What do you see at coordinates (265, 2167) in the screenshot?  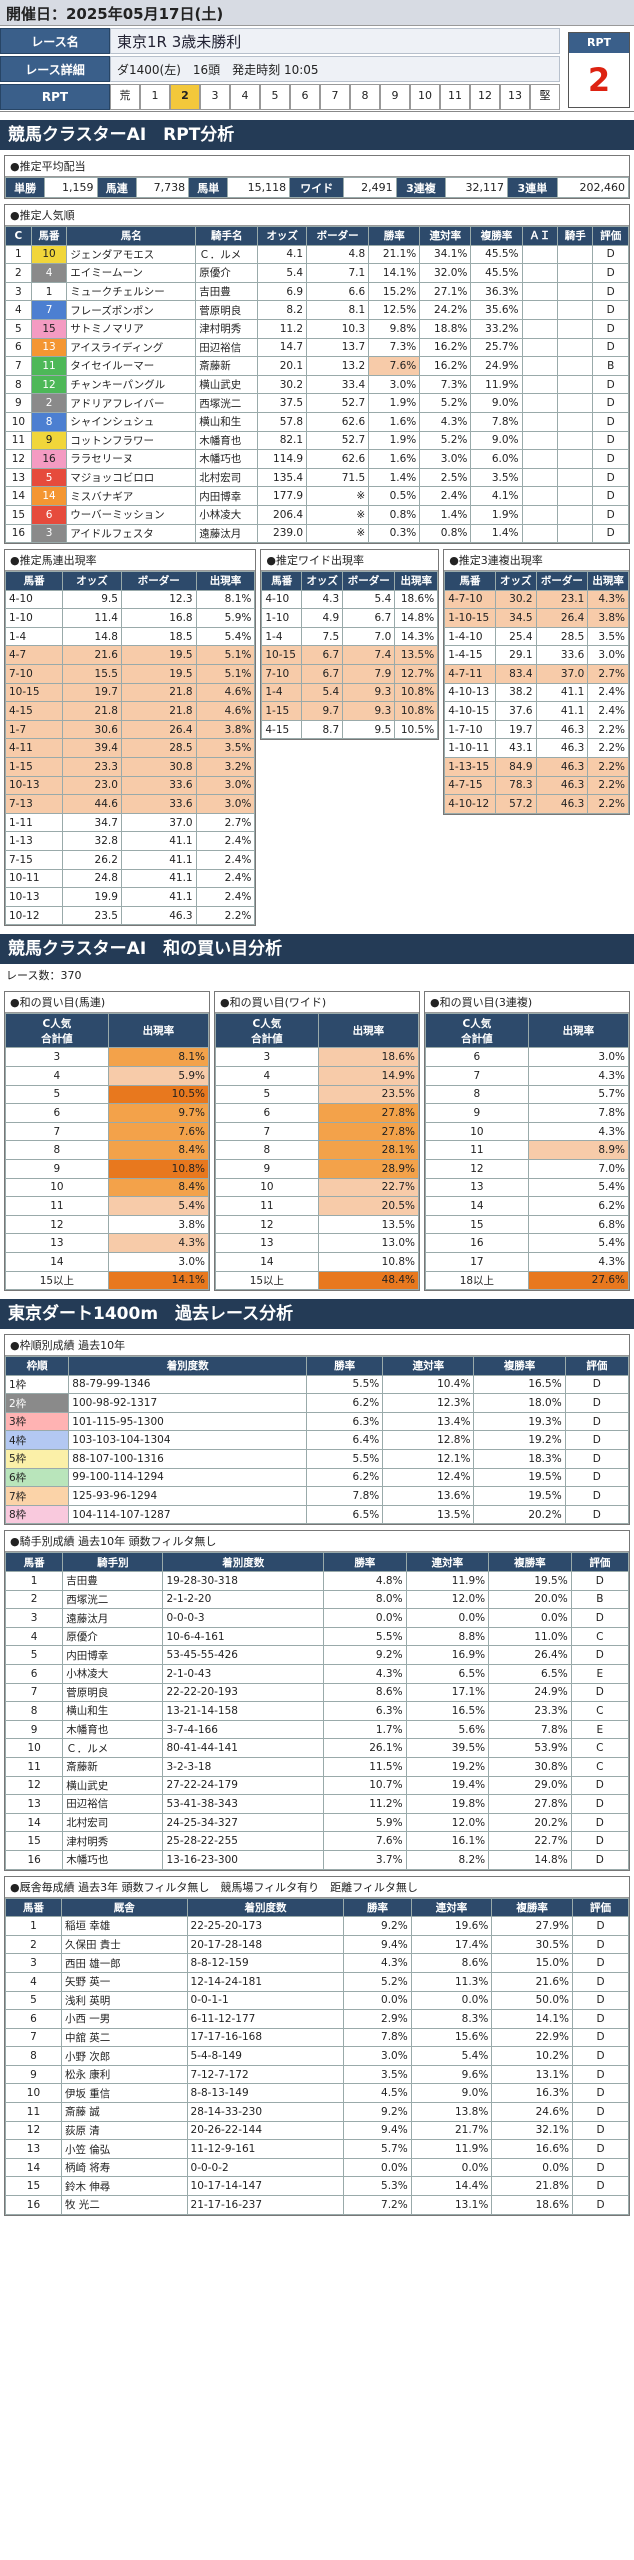 I see `table-cell: 0-0-0-2` at bounding box center [265, 2167].